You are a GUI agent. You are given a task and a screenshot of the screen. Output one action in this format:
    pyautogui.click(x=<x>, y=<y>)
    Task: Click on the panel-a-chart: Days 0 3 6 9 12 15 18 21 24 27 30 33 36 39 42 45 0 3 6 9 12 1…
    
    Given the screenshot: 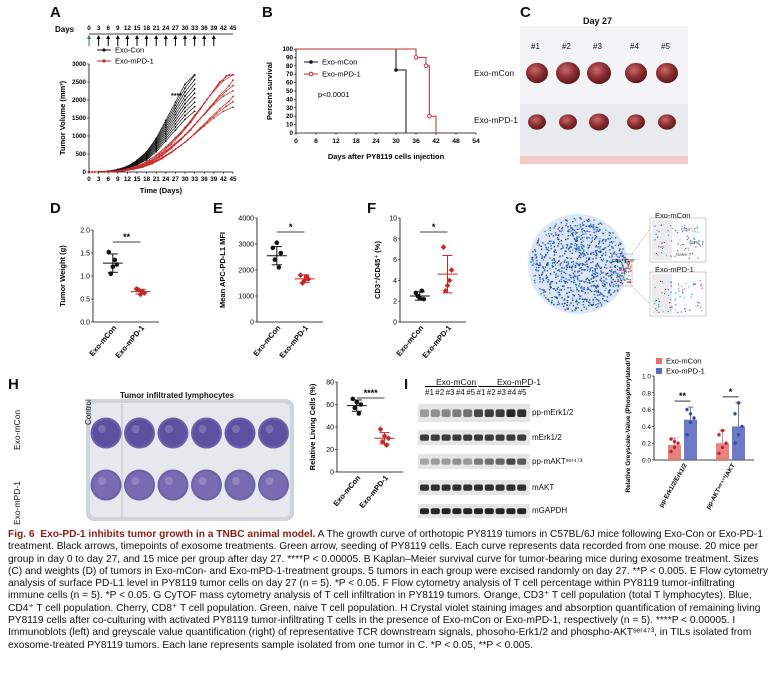 What is the action you would take?
    pyautogui.click(x=146, y=110)
    